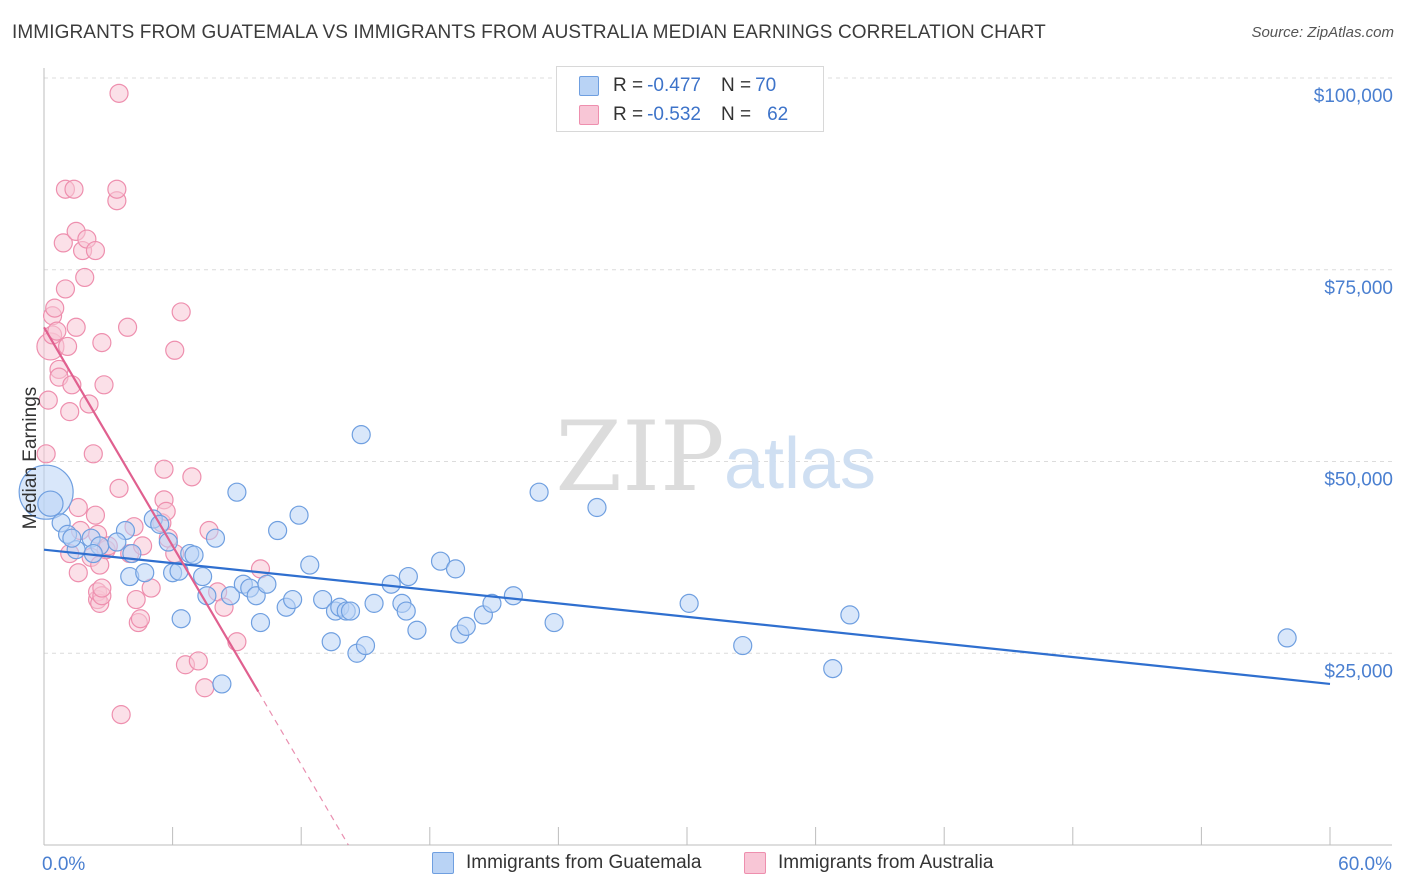 The height and width of the screenshot is (892, 1406). I want to click on legend-row-guatemala: R = -0.477 N = 70, so click(677, 86).